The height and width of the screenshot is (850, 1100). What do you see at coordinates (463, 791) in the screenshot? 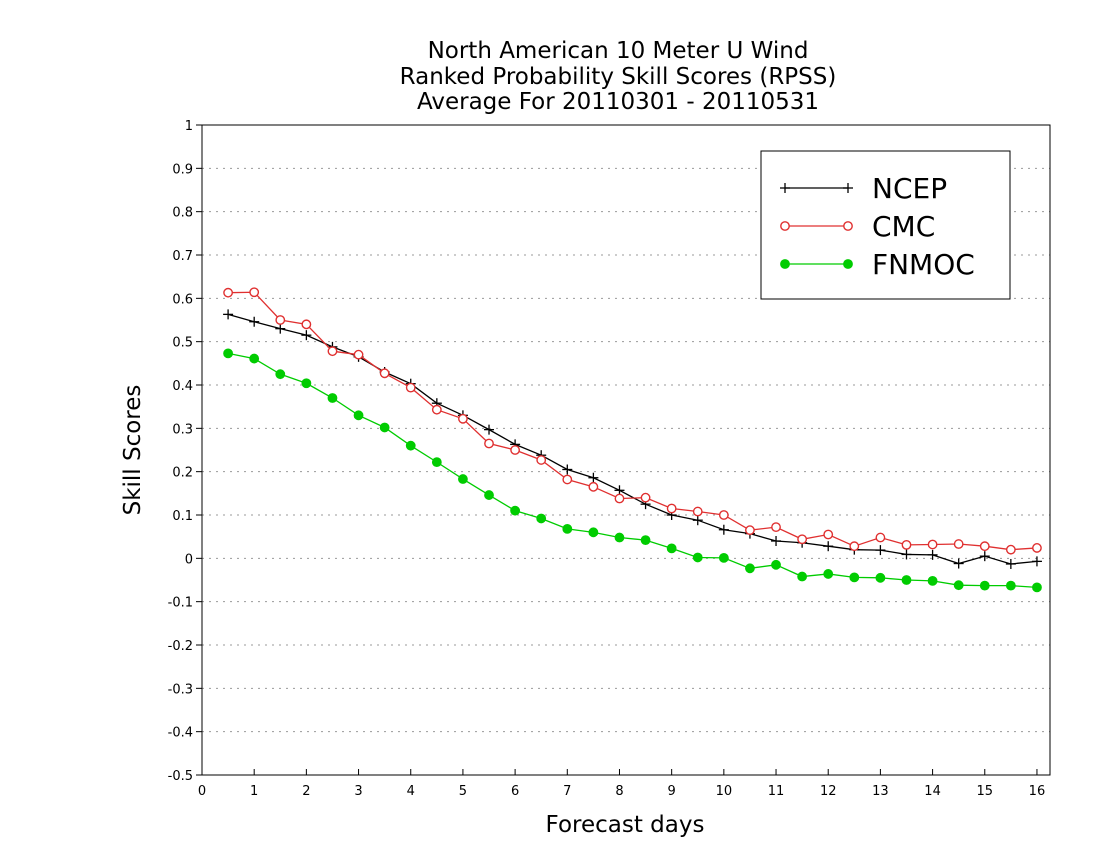
I see `x-tick-label: 5` at bounding box center [463, 791].